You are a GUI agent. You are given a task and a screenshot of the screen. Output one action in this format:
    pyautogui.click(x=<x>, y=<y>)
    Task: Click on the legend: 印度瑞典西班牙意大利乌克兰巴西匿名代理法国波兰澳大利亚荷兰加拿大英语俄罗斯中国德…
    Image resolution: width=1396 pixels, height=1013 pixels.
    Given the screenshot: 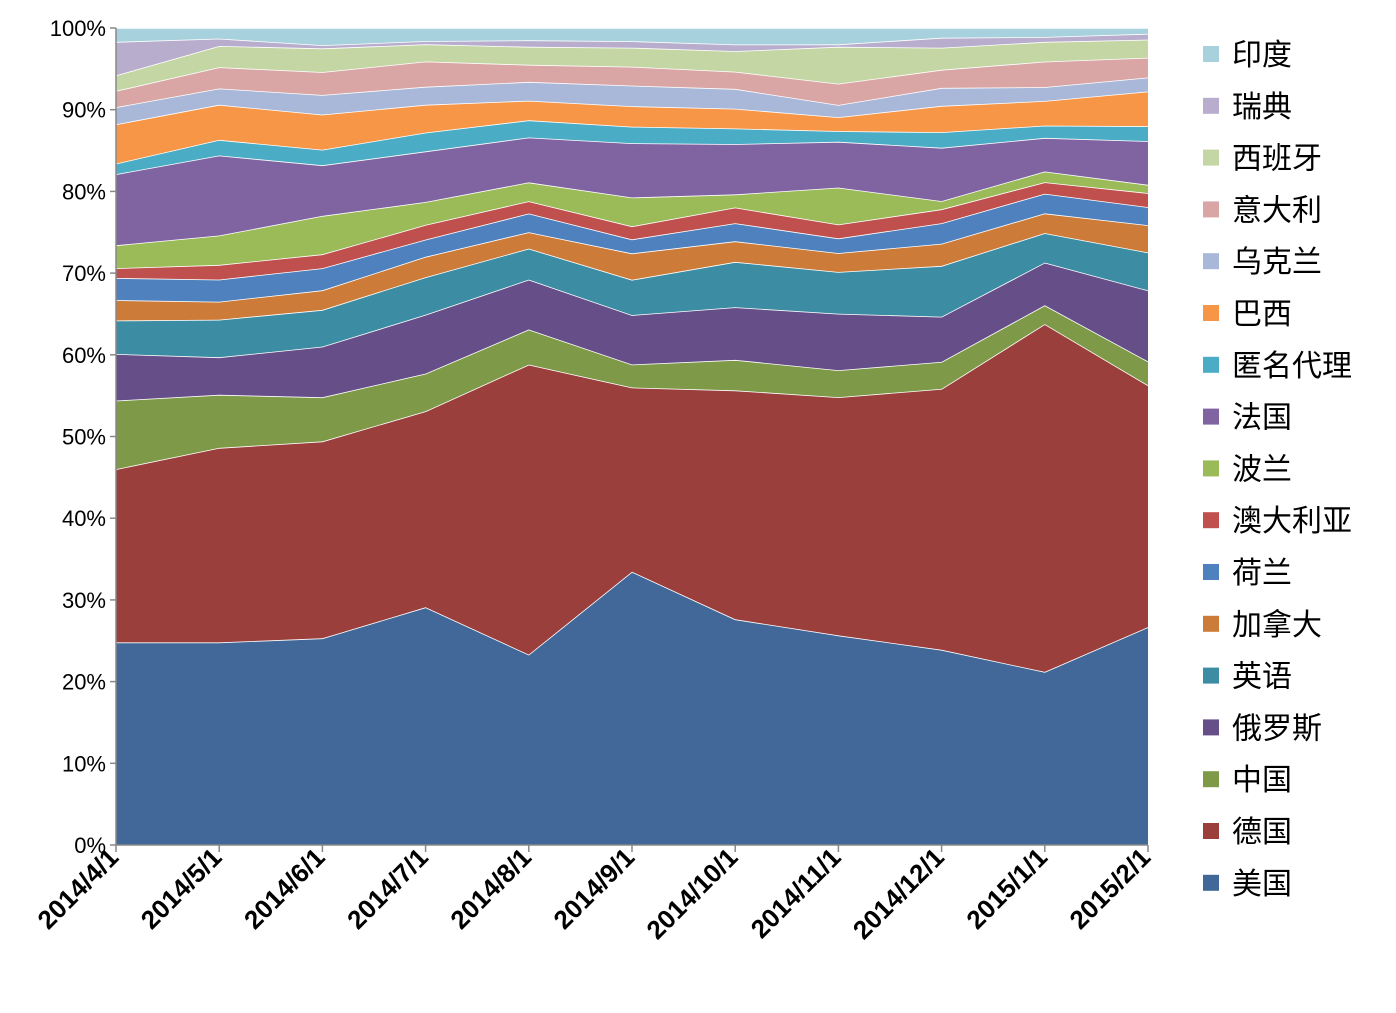 What is the action you would take?
    pyautogui.click(x=1277, y=470)
    